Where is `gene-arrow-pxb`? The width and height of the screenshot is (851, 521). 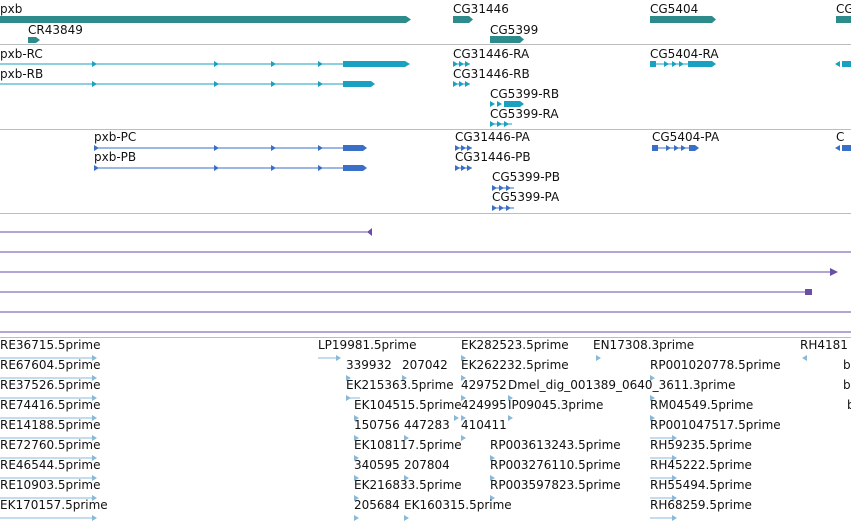
gene-arrow-pxb is located at coordinates (408, 19).